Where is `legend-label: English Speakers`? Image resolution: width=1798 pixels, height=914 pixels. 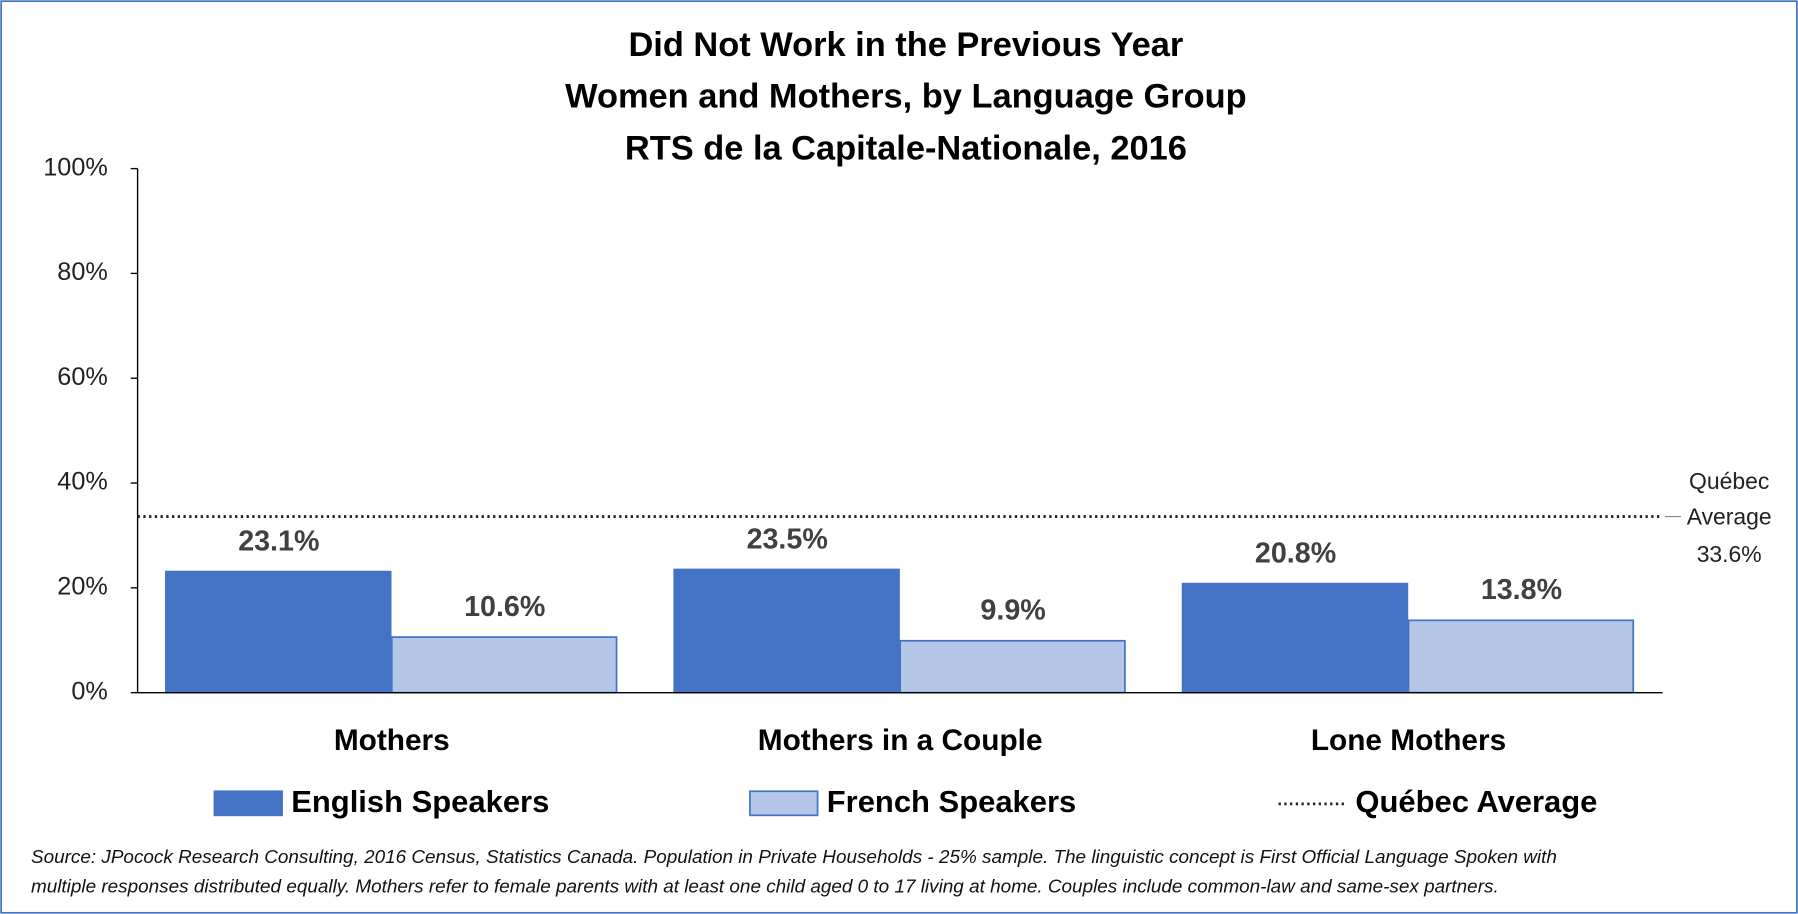 legend-label: English Speakers is located at coordinates (420, 801).